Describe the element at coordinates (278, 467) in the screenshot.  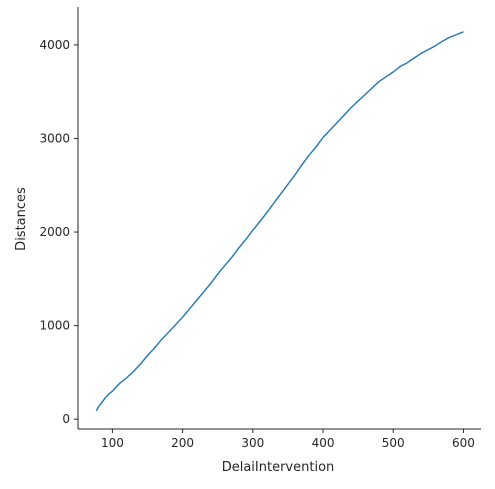
I see `x-axis-label: DelaiIntervention` at that location.